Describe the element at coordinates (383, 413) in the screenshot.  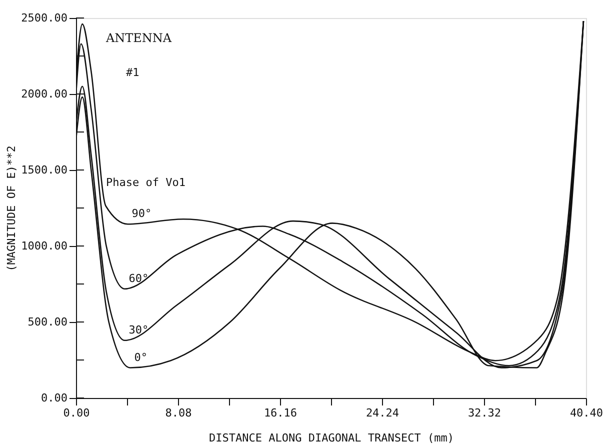
I see `x-tick-label: 24.24` at that location.